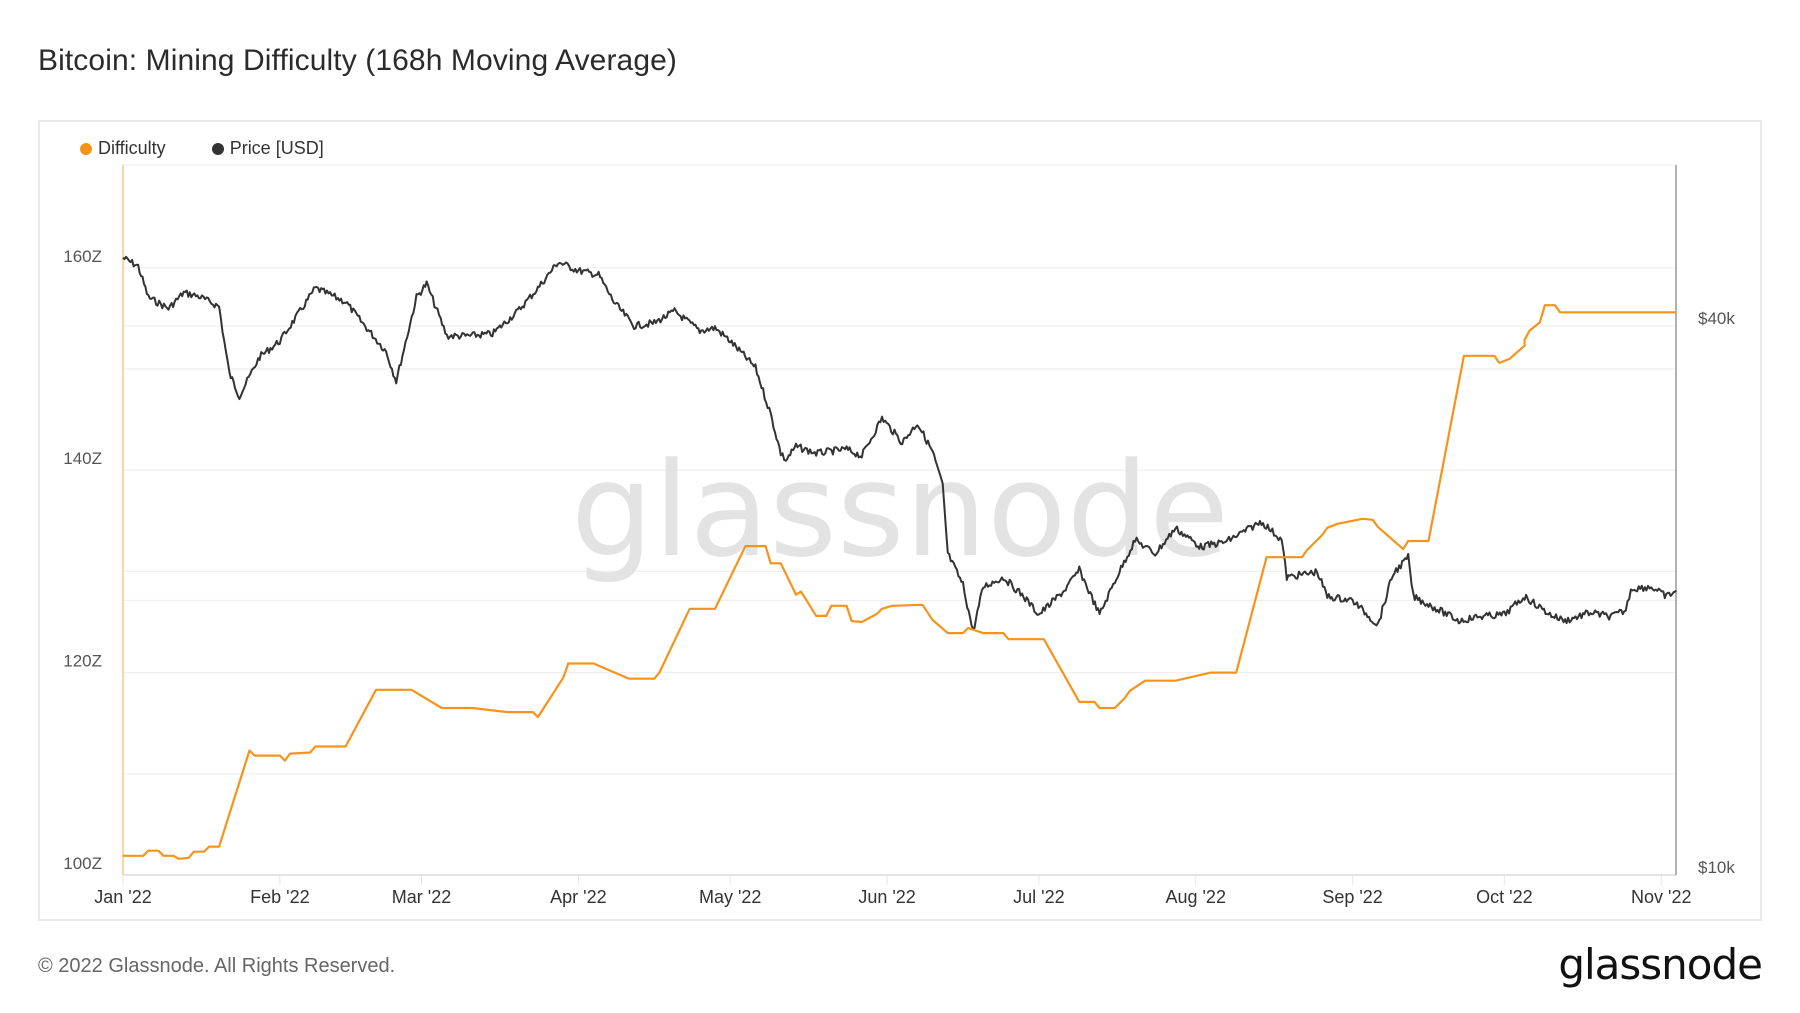 The height and width of the screenshot is (1013, 1800). What do you see at coordinates (82, 458) in the screenshot?
I see `y-left-tick-label: 140Z` at bounding box center [82, 458].